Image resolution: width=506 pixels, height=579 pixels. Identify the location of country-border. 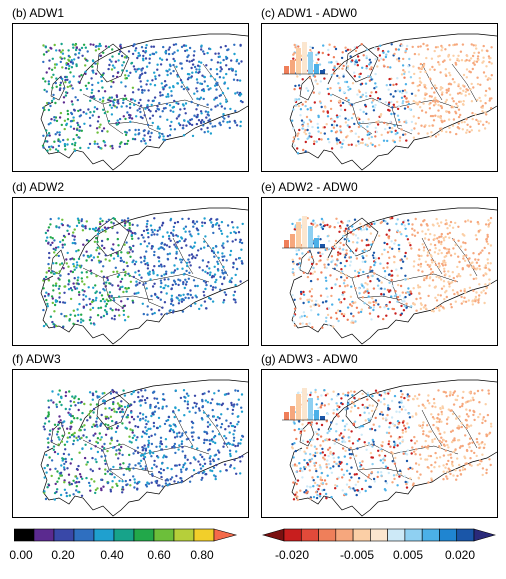
(380, 298).